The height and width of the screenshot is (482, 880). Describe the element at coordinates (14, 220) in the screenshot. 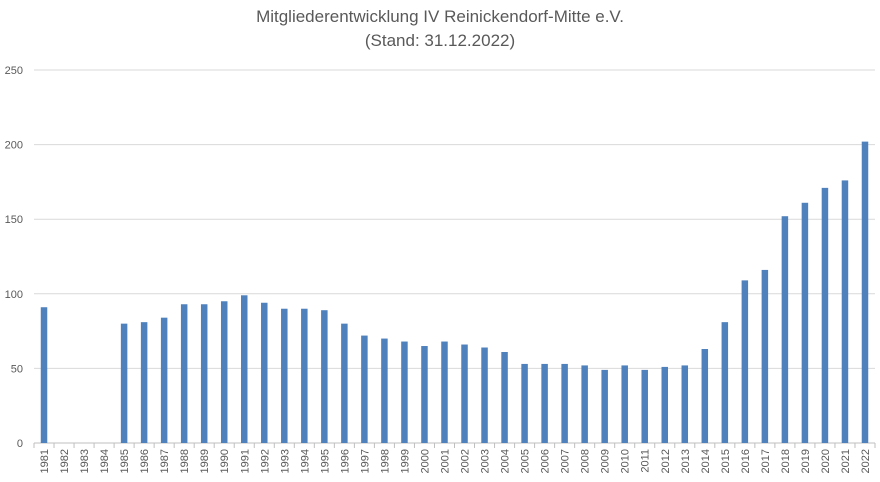

I see `y-tick-label: 150` at that location.